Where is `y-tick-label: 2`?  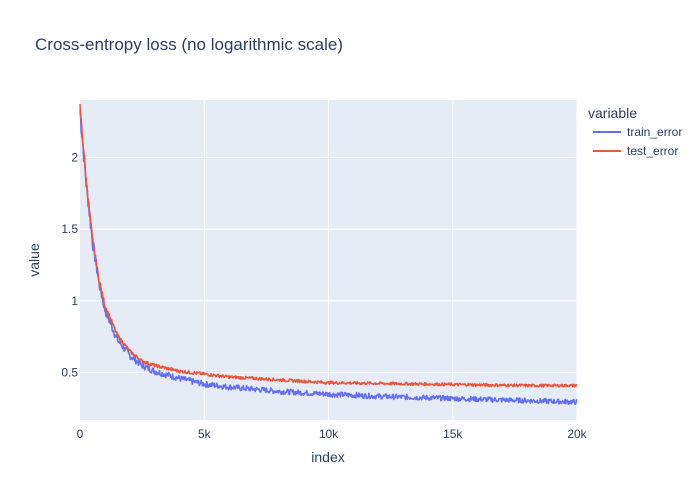
y-tick-label: 2 is located at coordinates (74, 157).